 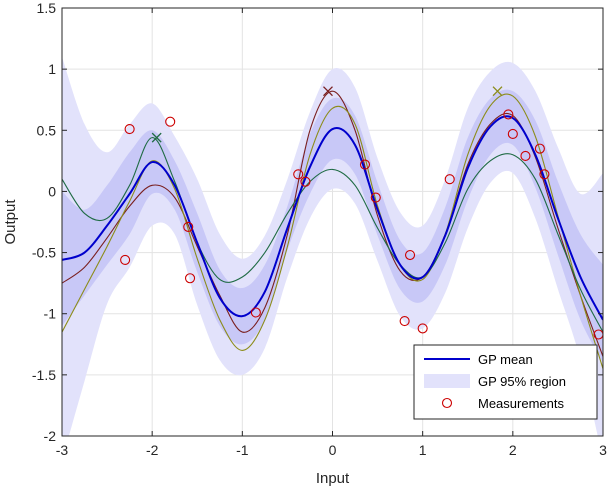 I want to click on y-tick-label: 0.5, so click(x=47, y=130).